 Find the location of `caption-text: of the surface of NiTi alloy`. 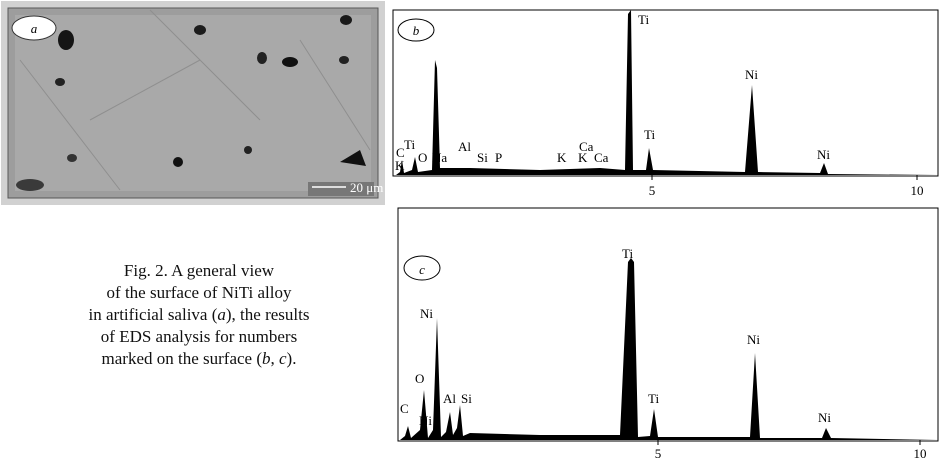

caption-text: of the surface of NiTi alloy is located at coordinates (199, 292).